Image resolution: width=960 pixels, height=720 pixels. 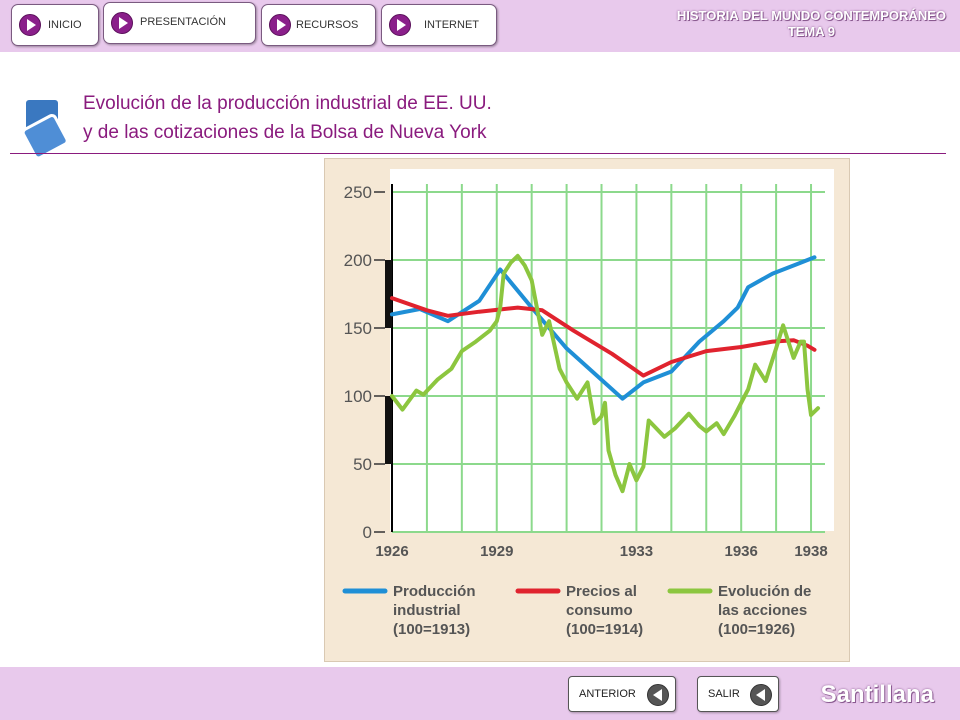 What do you see at coordinates (741, 551) in the screenshot?
I see `x-tick-label: 1936` at bounding box center [741, 551].